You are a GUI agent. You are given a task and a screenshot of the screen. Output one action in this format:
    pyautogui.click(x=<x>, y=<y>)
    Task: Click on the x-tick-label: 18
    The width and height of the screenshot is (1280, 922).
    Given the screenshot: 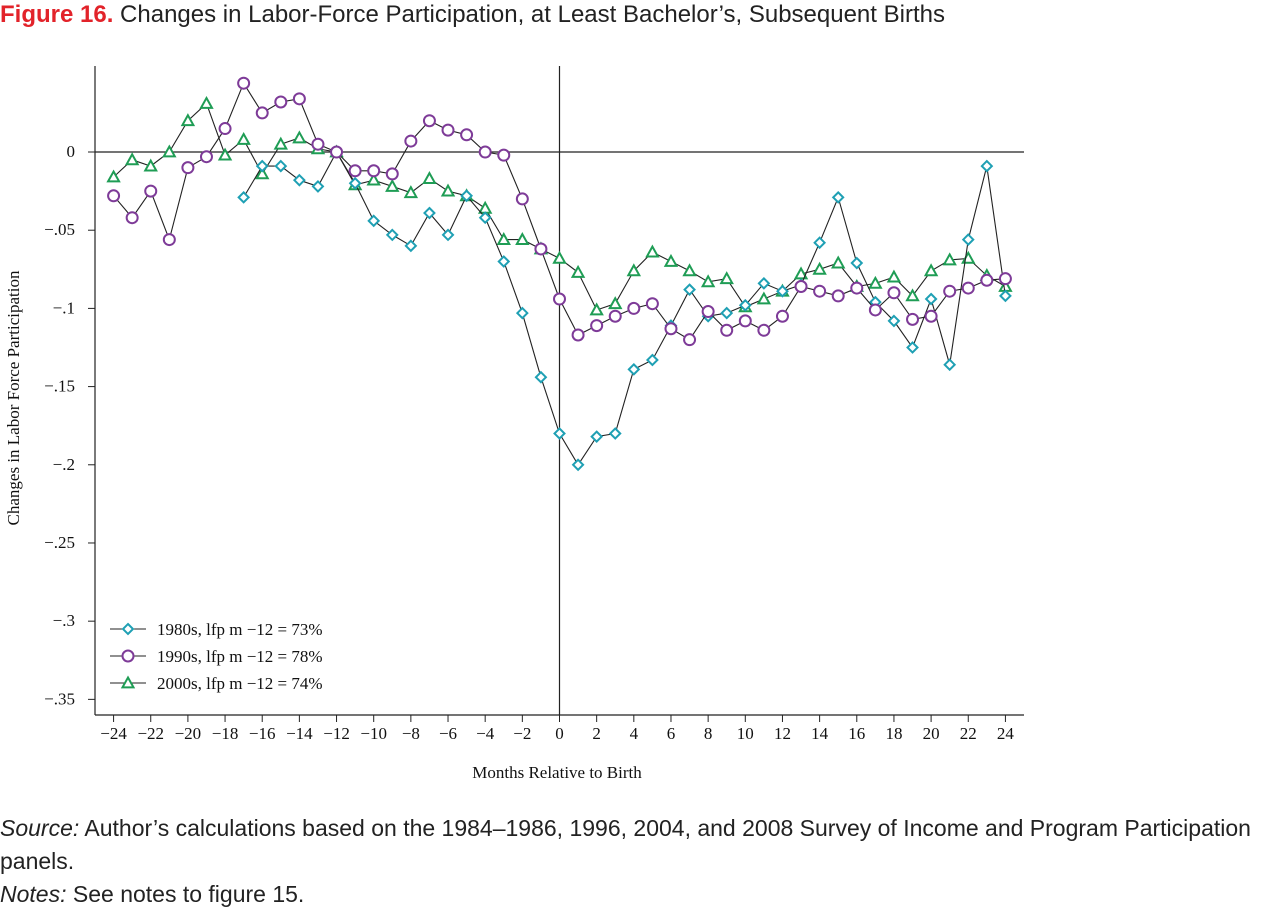 What is the action you would take?
    pyautogui.click(x=893, y=733)
    